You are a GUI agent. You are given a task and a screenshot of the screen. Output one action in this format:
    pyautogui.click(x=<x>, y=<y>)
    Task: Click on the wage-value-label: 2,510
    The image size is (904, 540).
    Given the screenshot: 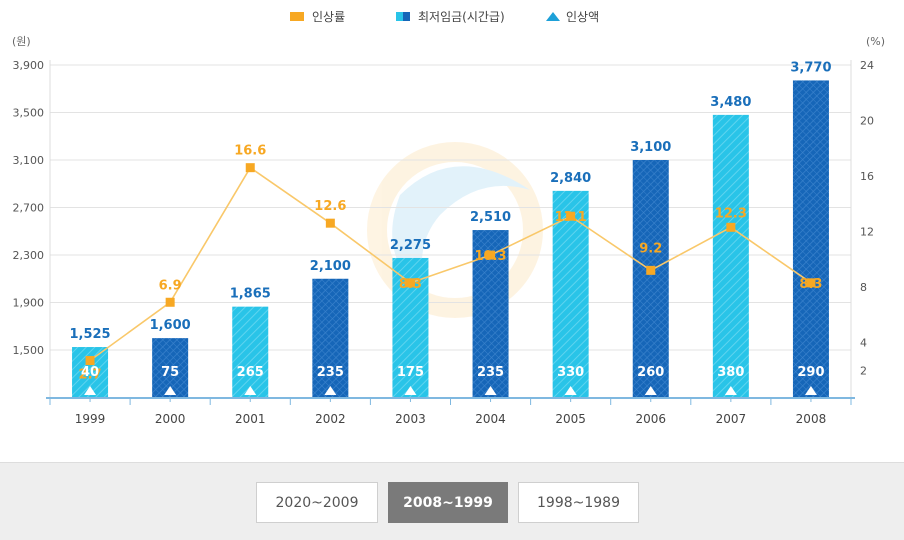 What is the action you would take?
    pyautogui.click(x=490, y=217)
    